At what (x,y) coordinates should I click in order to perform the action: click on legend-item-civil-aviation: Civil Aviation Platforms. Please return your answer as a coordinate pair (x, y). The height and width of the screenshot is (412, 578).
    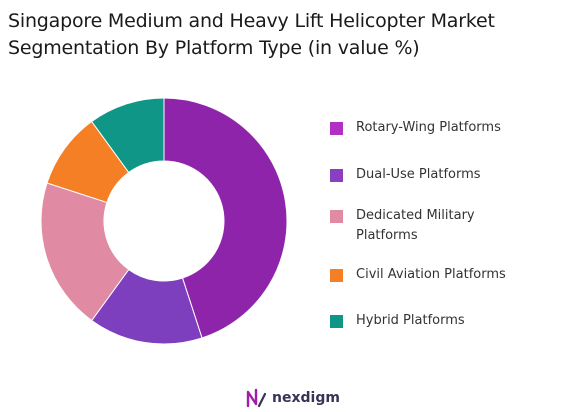
    Looking at the image, I should click on (435, 275).